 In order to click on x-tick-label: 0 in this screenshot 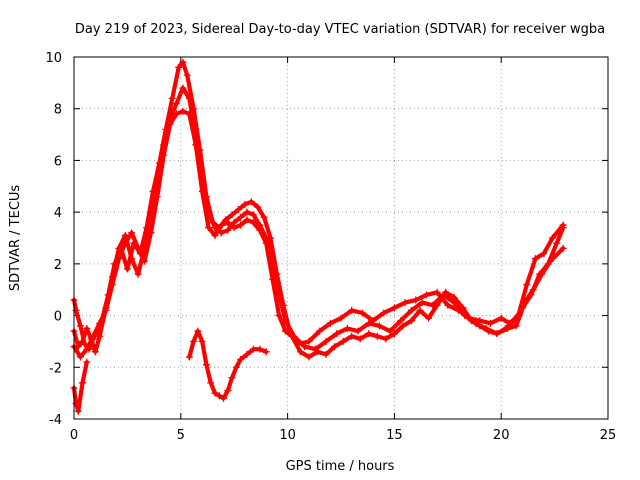, I will do `click(74, 435)`.